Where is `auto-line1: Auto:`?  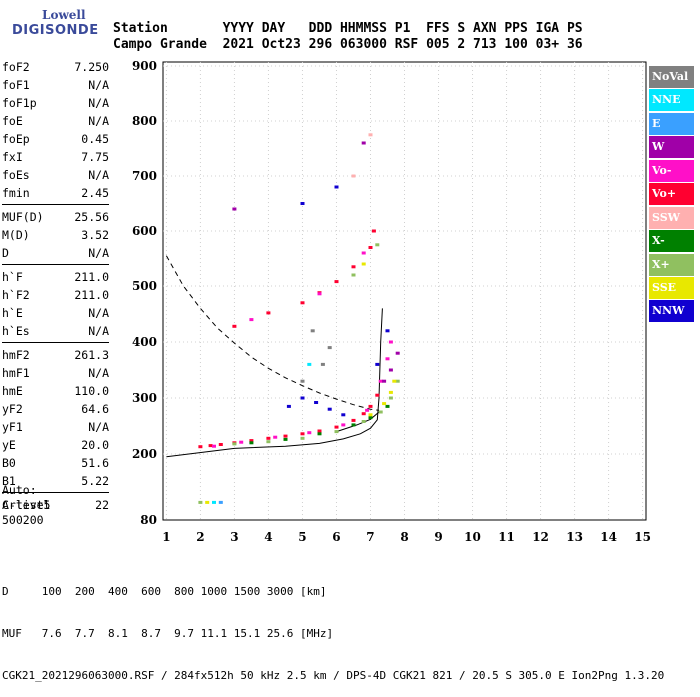
auto-line1: Auto: is located at coordinates (19, 490).